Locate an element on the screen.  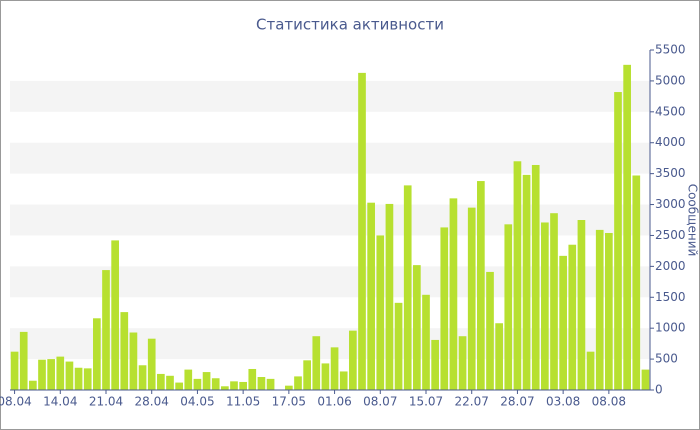
x-tick-label: 17.05 is located at coordinates (289, 402).